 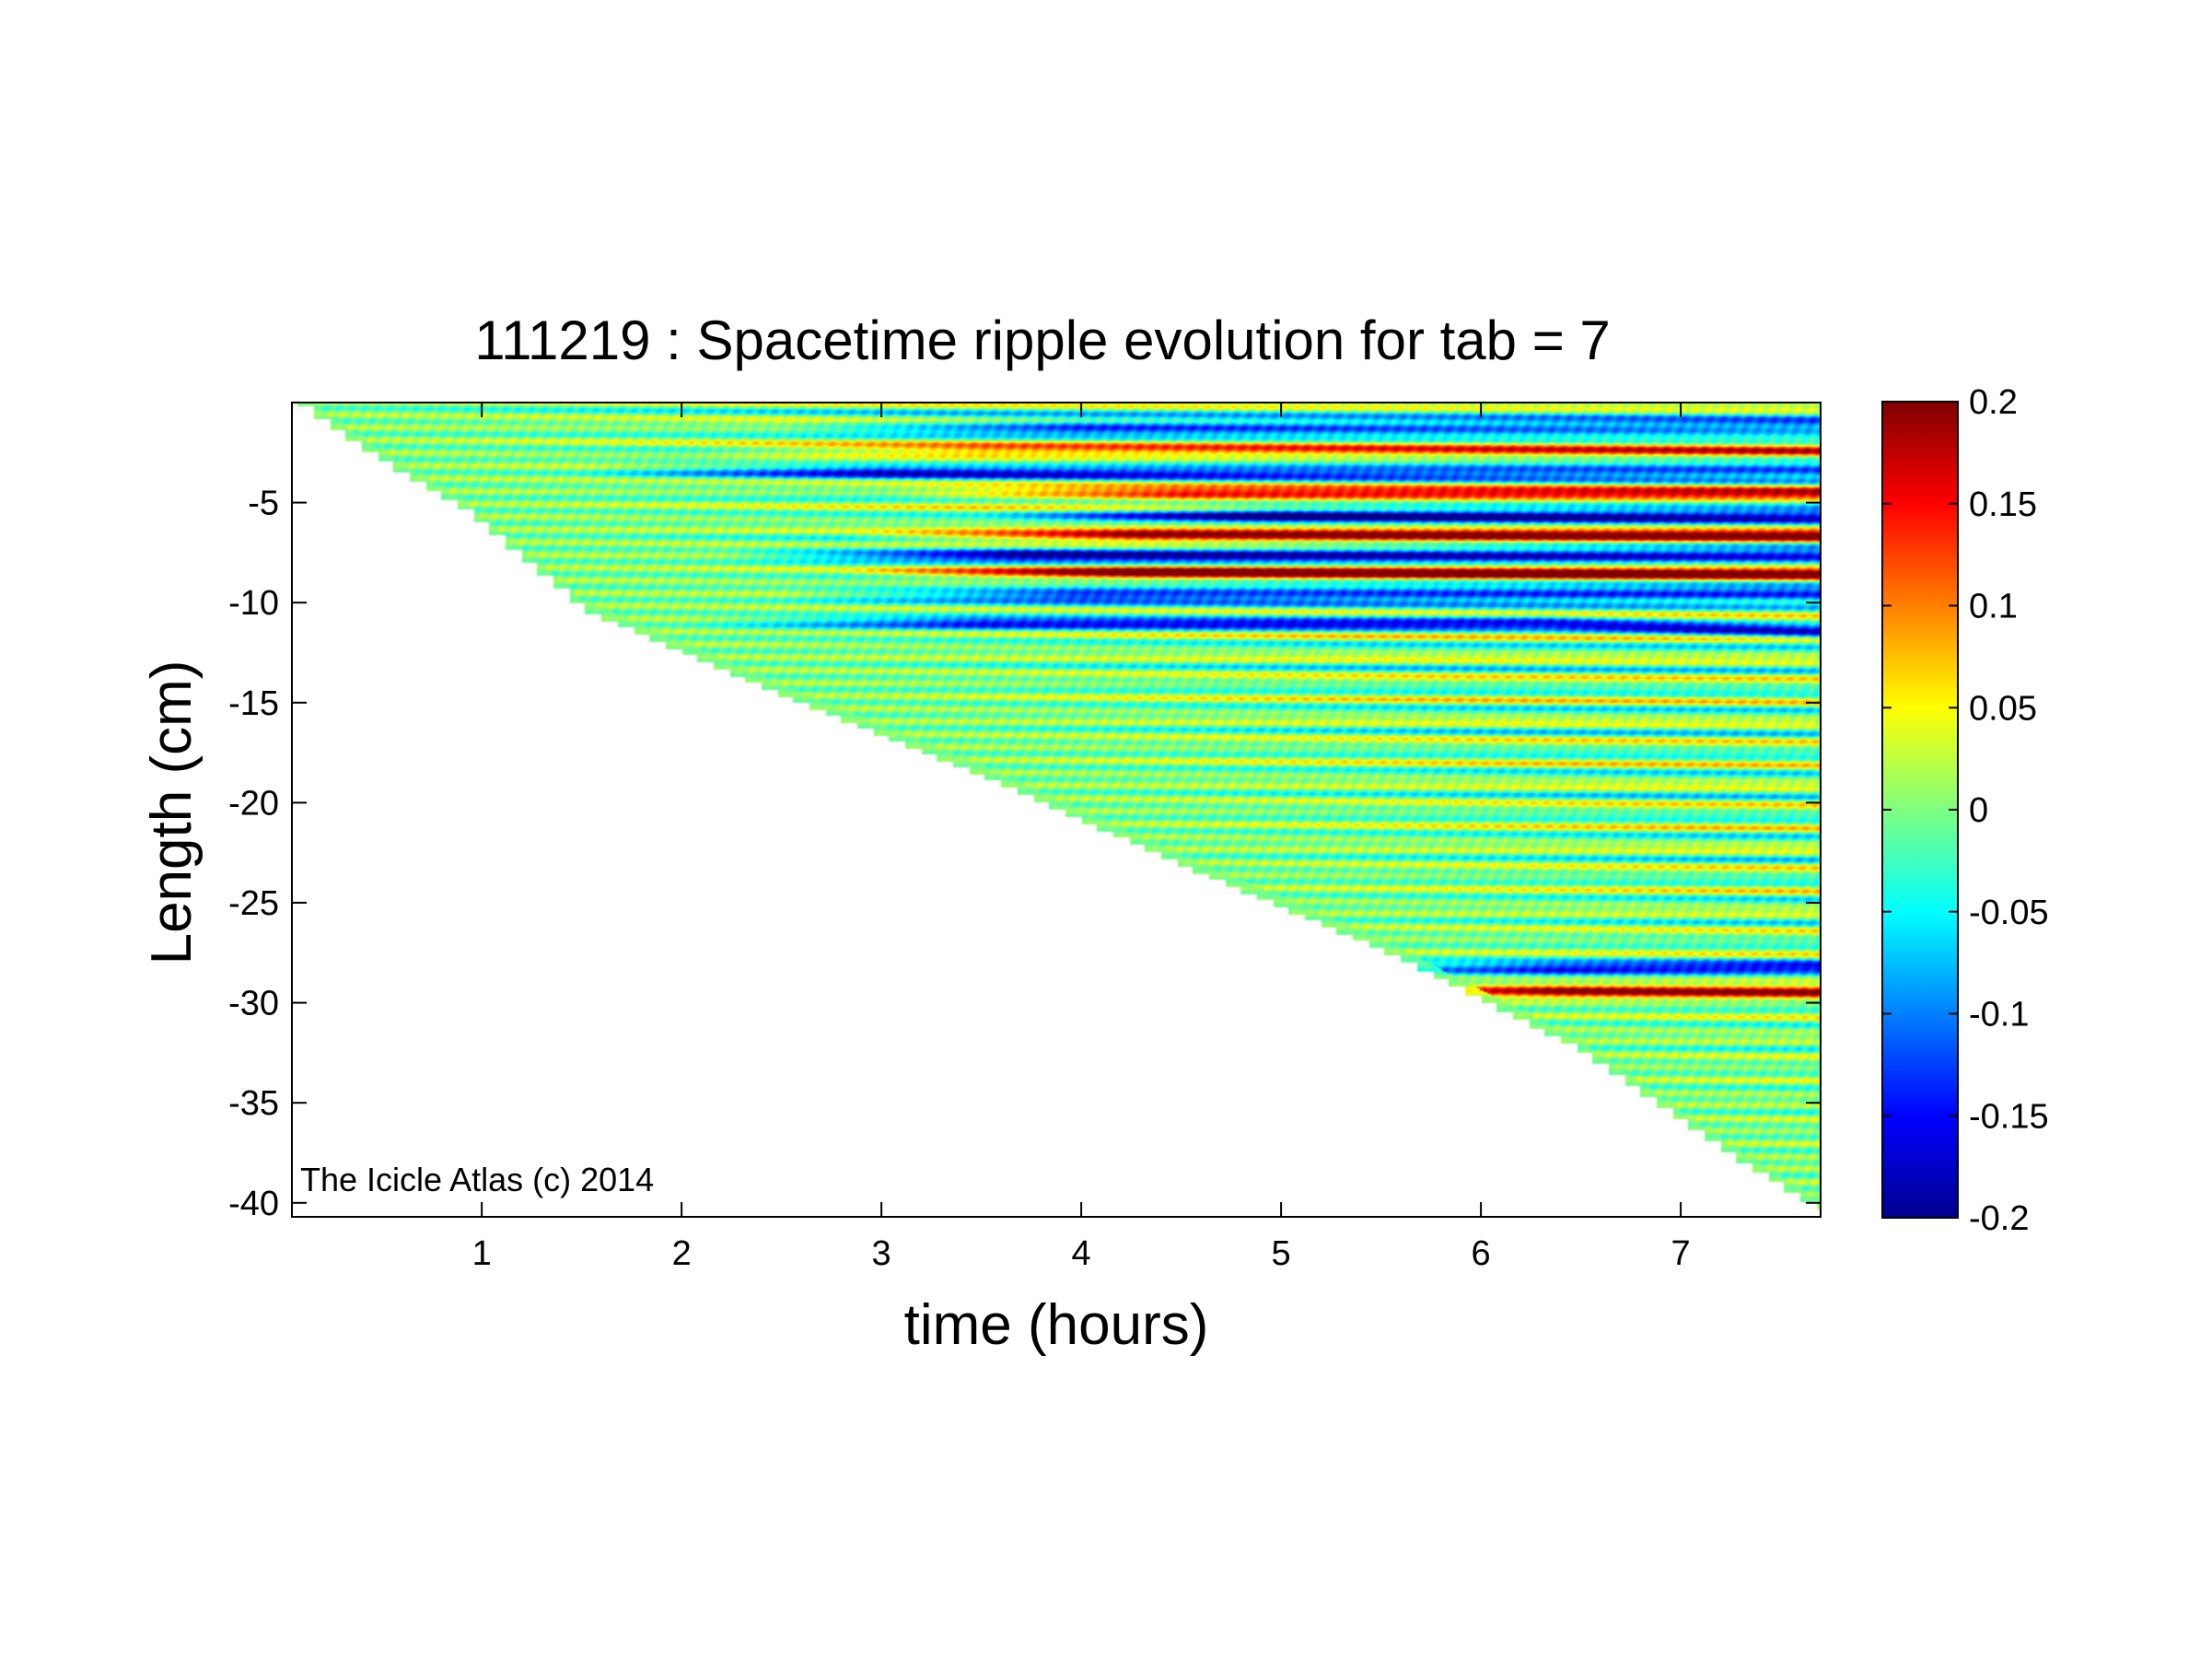 I want to click on colorbar-tick-label: 0.2, so click(x=1993, y=402).